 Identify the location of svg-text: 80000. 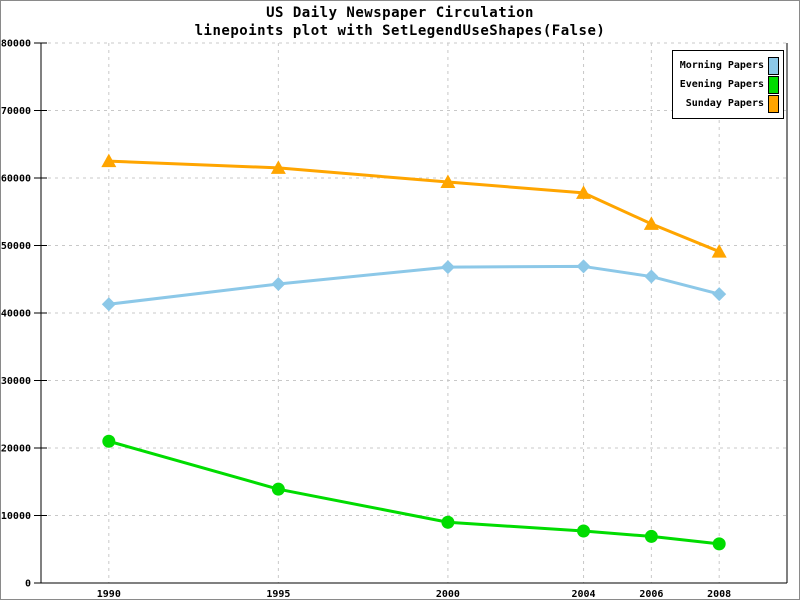
(16, 44).